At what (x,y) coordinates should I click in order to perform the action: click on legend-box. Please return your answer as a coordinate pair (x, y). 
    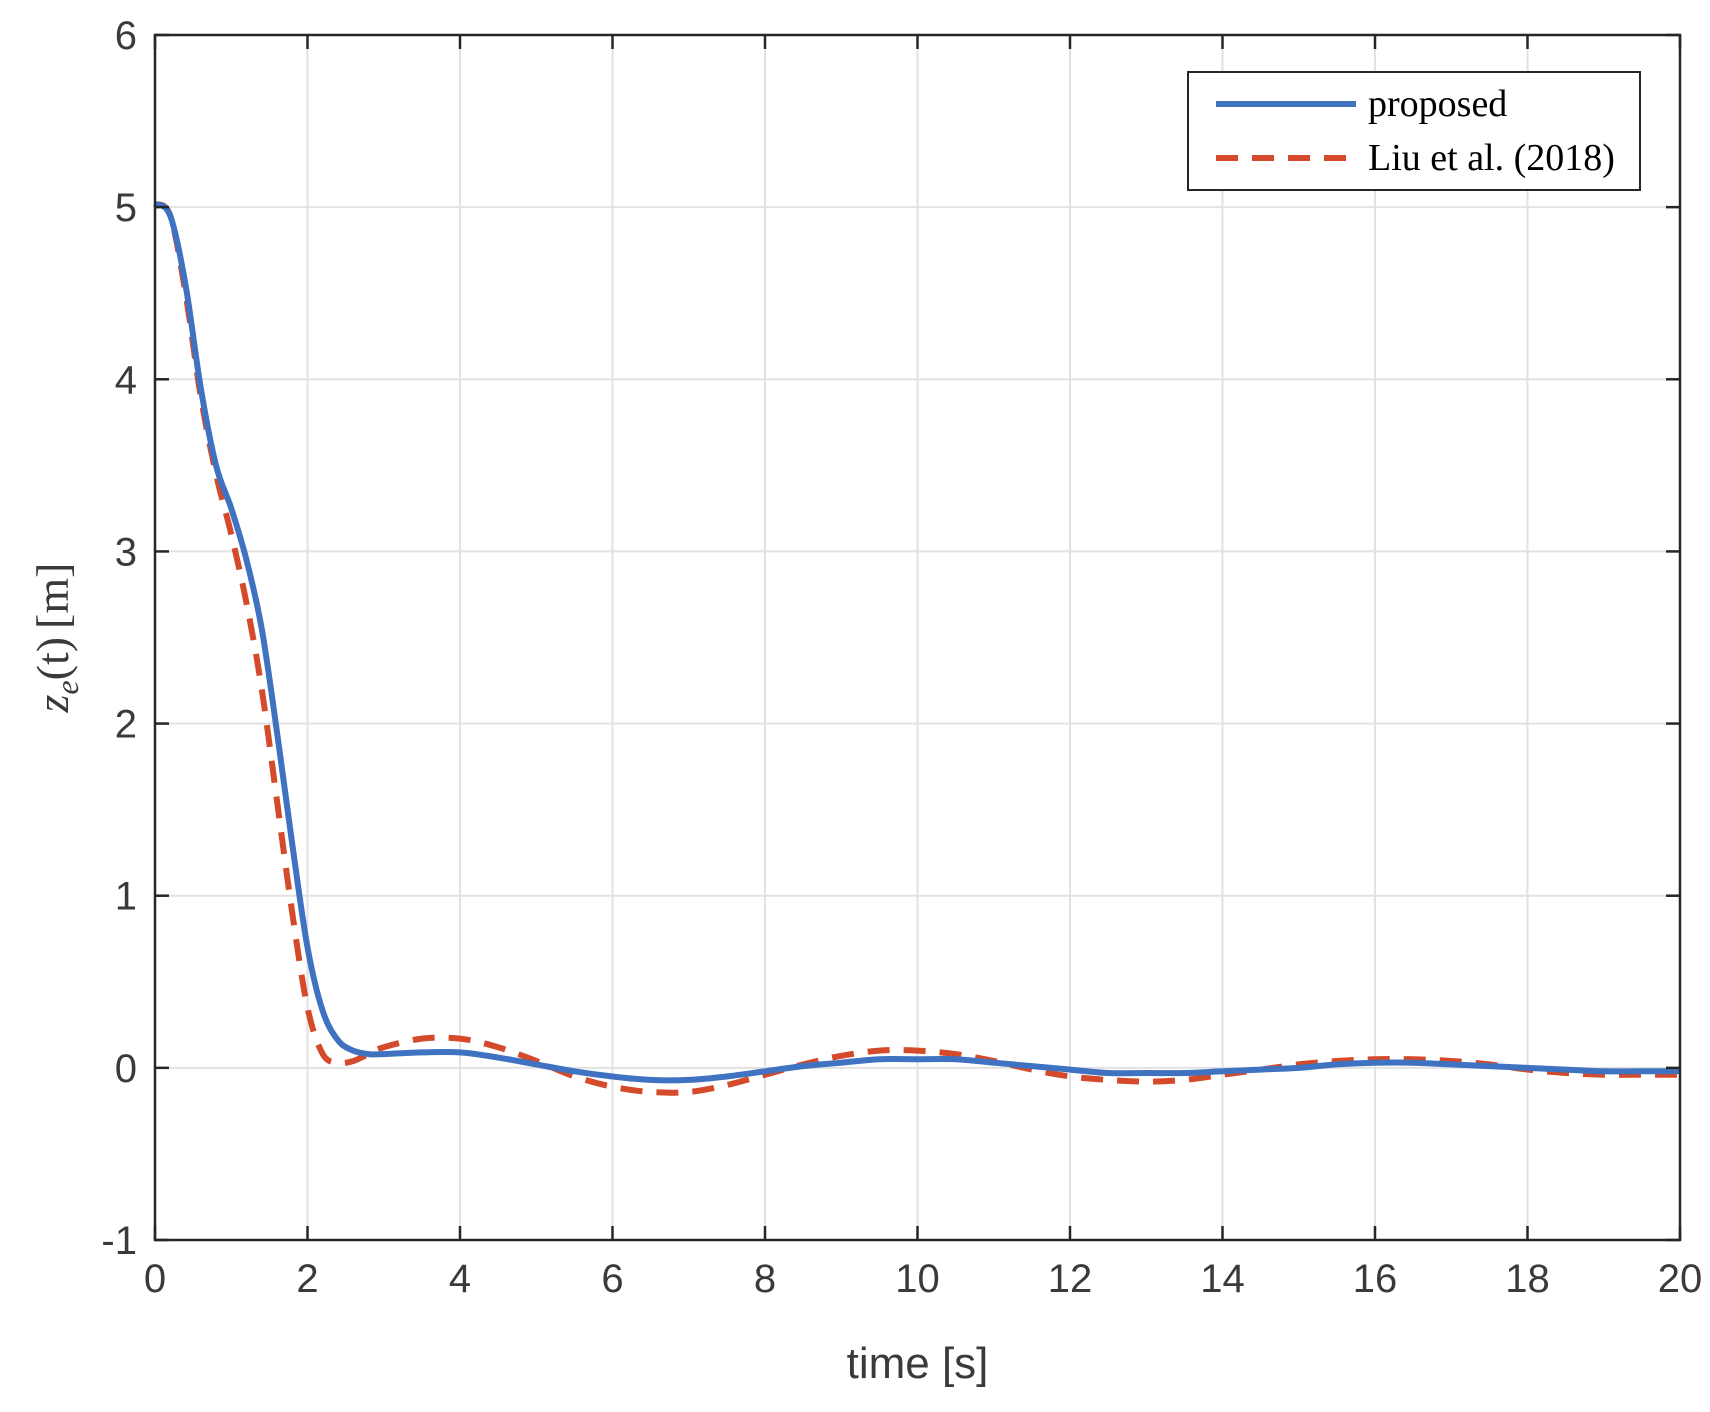
    Looking at the image, I should click on (1414, 131).